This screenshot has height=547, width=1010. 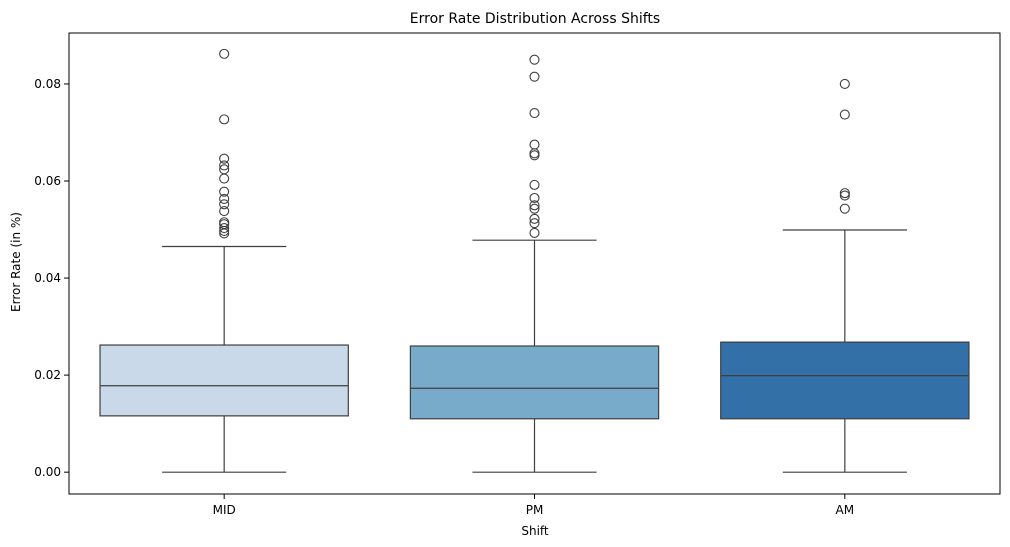 I want to click on y-tick-label: 0.08, so click(x=47, y=84).